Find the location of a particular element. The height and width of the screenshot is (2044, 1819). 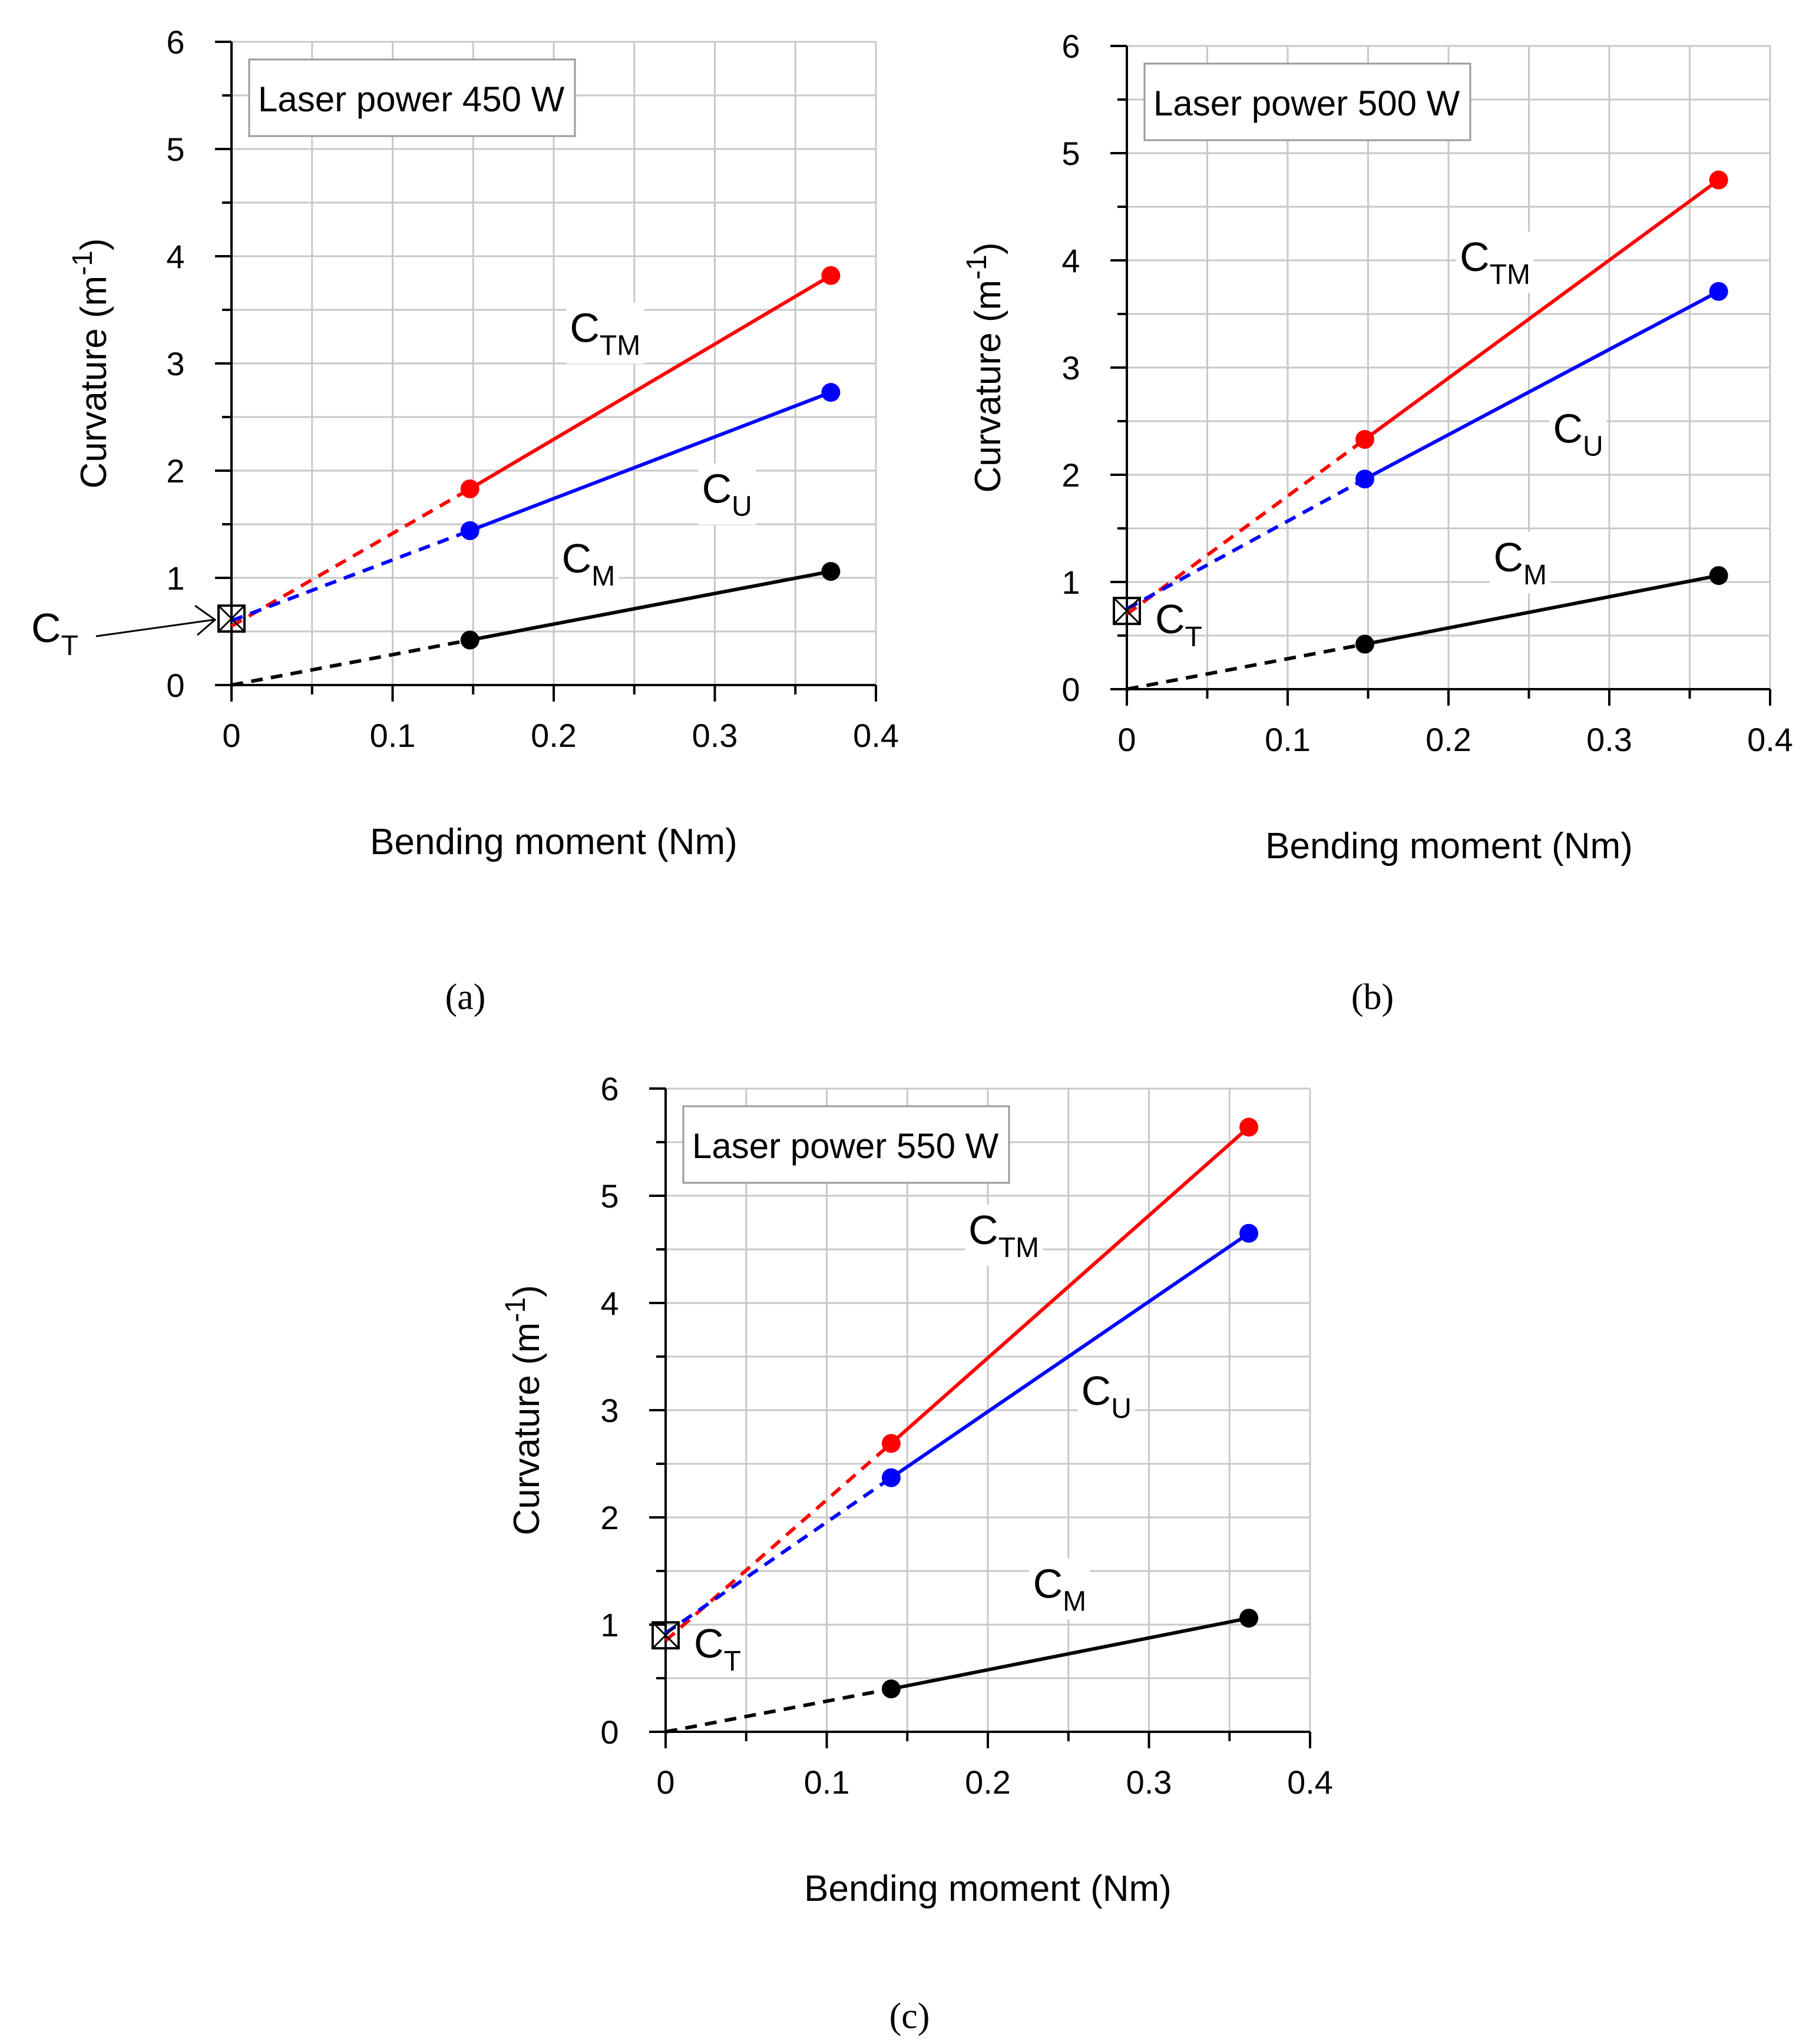

chart-1-x-tick-label: 0.2 is located at coordinates (1448, 739).